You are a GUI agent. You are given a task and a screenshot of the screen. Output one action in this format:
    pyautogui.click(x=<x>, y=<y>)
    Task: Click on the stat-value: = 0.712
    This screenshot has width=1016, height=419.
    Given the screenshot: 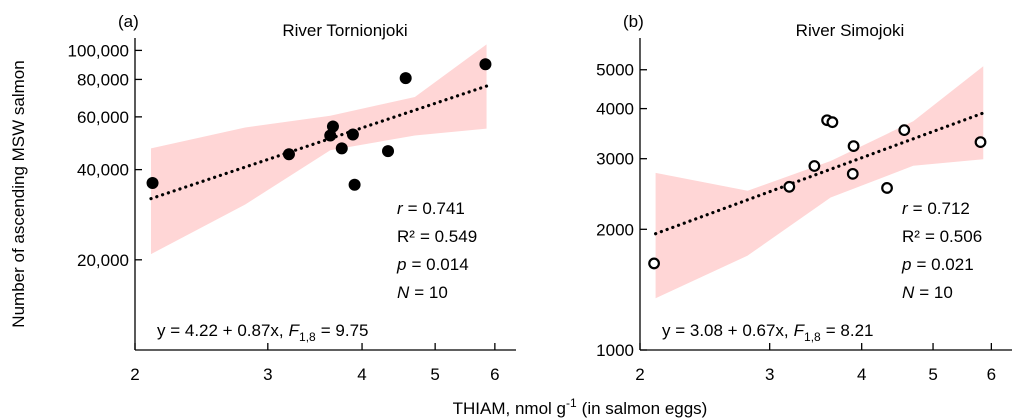 What is the action you would take?
    pyautogui.click(x=941, y=208)
    